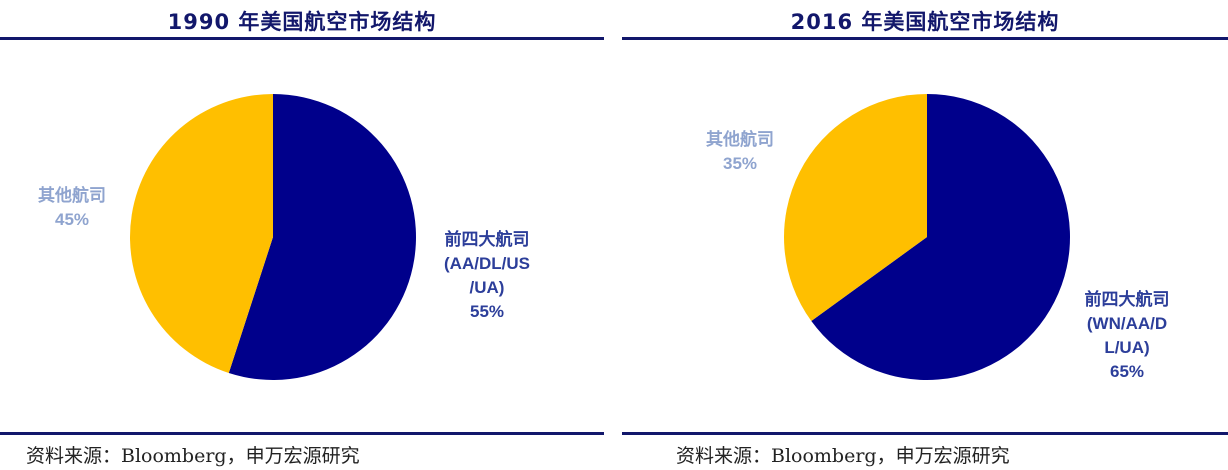 The image size is (1228, 470). I want to click on slice-sublabel-line1: (WN/AA/D, so click(1127, 323).